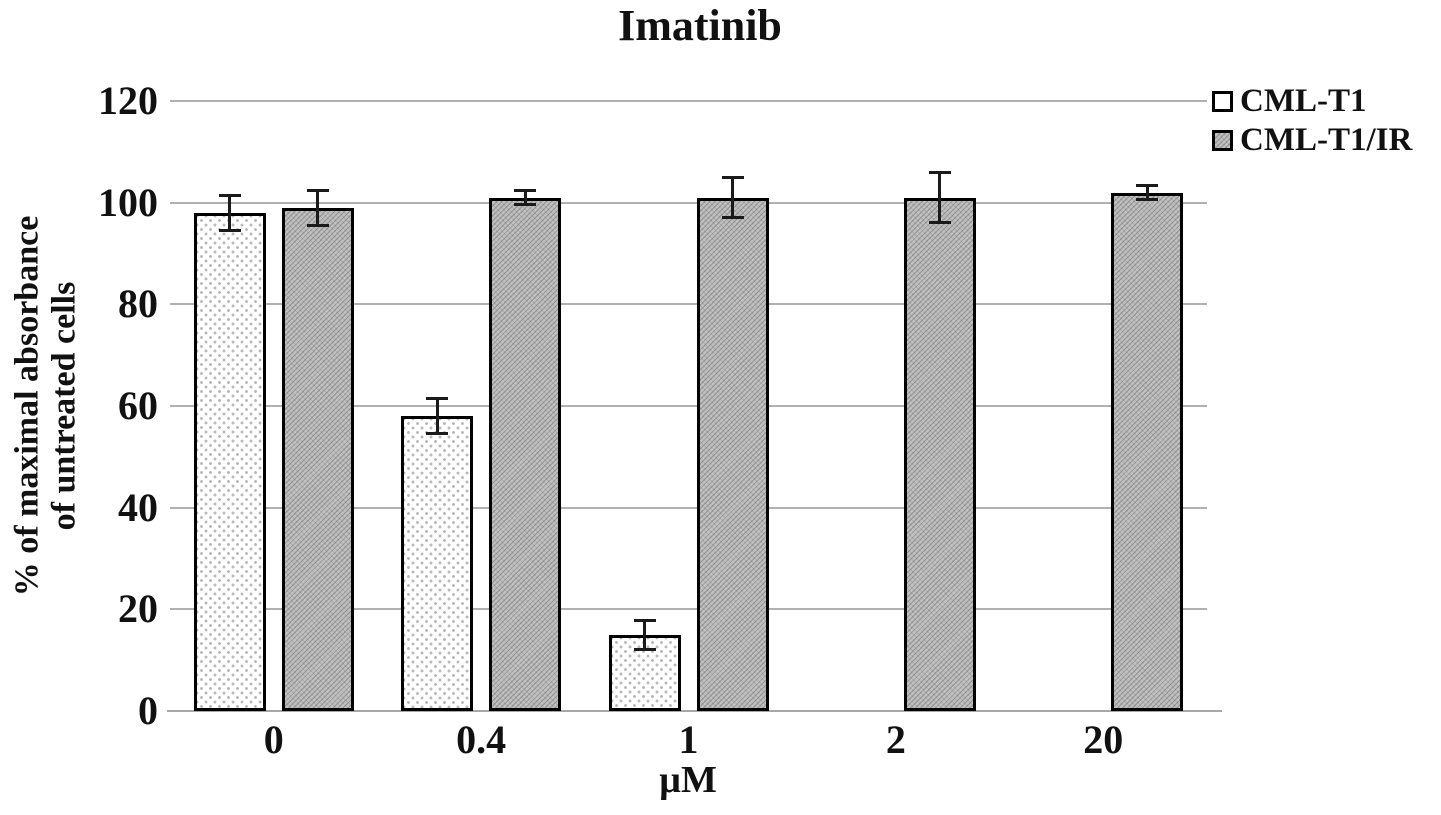 This screenshot has height=815, width=1441. Describe the element at coordinates (138, 304) in the screenshot. I see `y-tick-label: 80` at that location.